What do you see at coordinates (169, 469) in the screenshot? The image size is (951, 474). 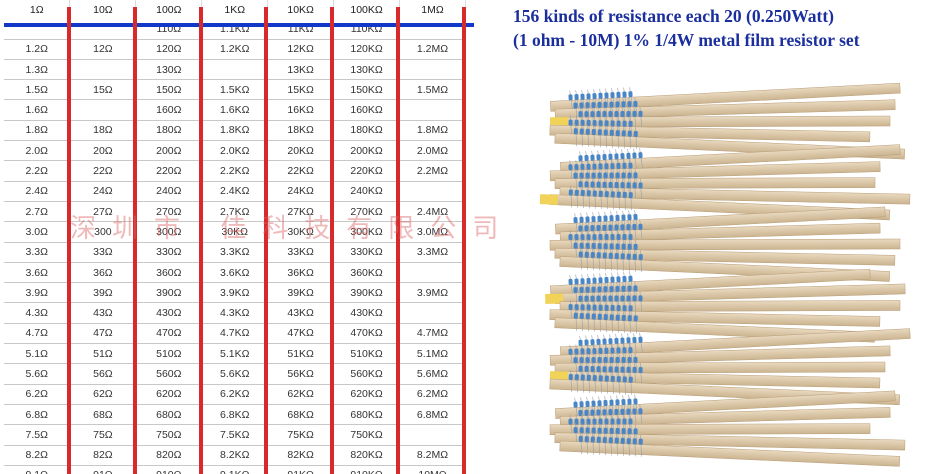 I see `table-cell: 910Ω` at bounding box center [169, 469].